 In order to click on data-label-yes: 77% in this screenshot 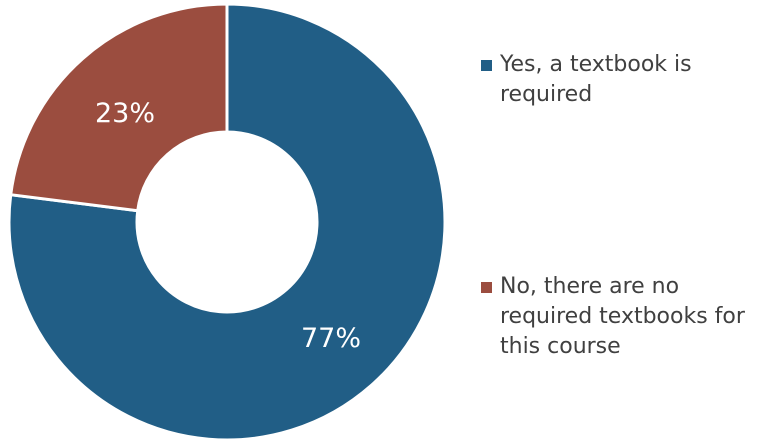, I will do `click(331, 338)`.